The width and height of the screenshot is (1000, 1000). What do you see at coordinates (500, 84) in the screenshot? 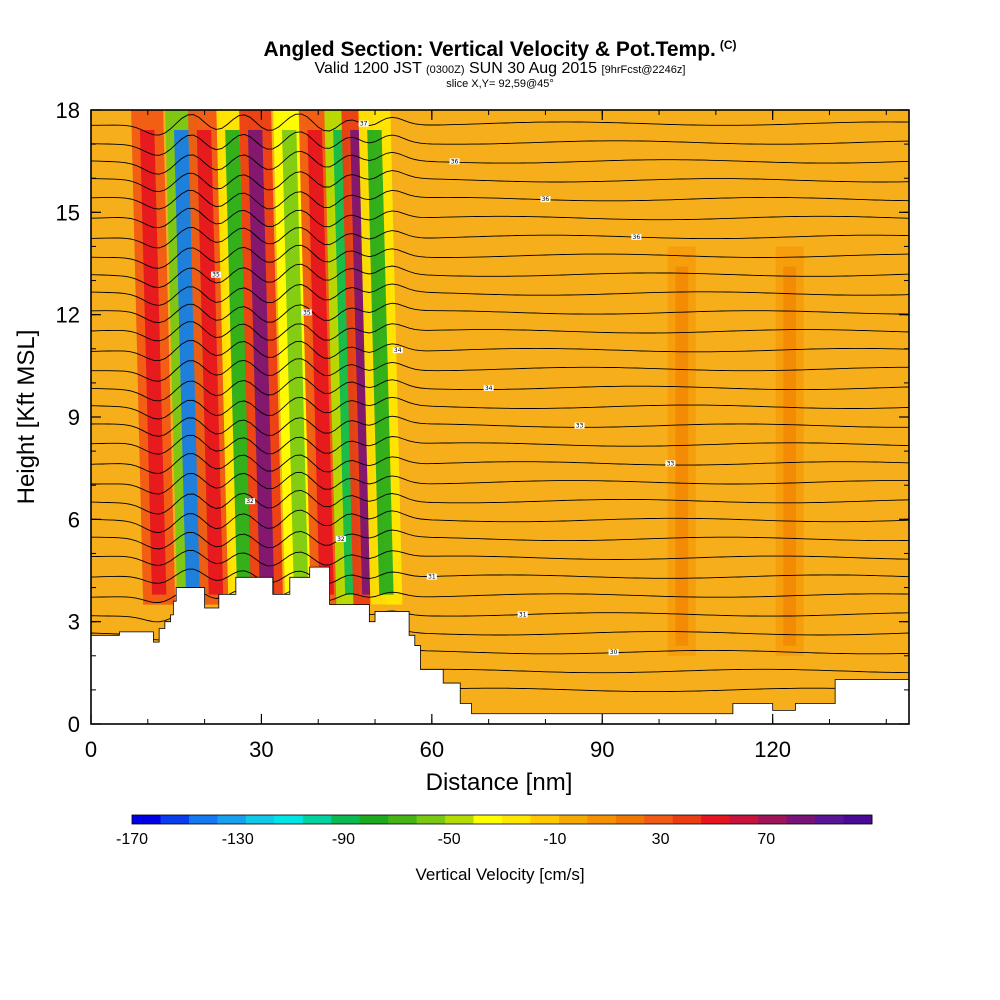
I see `slice-label: slice X,Y= 92,59@45°` at bounding box center [500, 84].